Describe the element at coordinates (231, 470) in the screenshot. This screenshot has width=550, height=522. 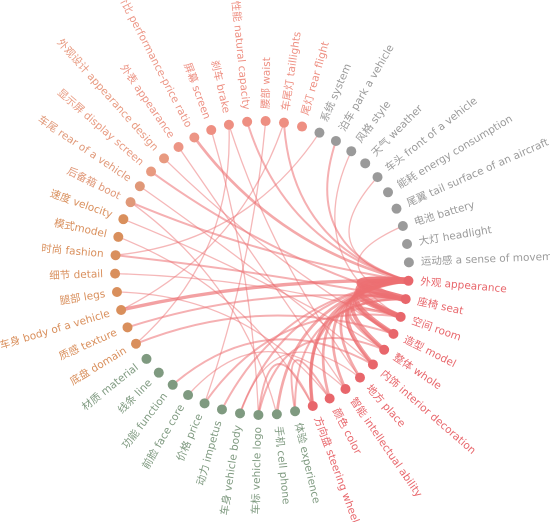
I see `node-label: 车身 vehicle body` at that location.